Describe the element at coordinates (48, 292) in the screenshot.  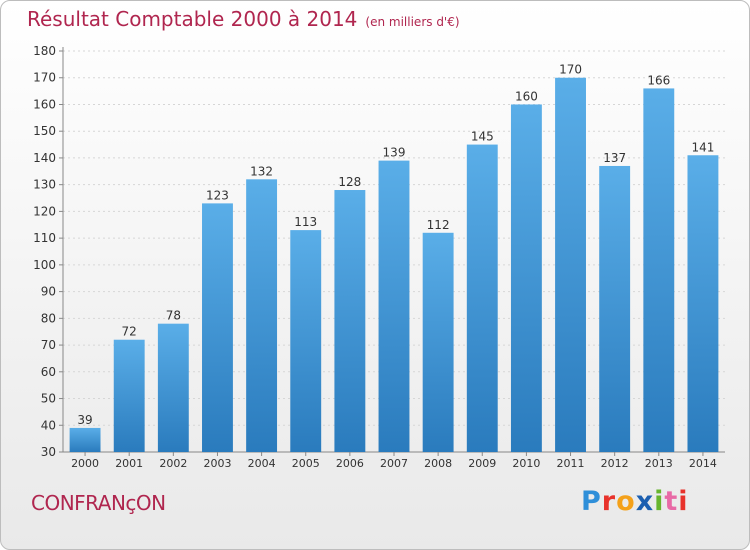
I see `y-tick-label: 90` at that location.